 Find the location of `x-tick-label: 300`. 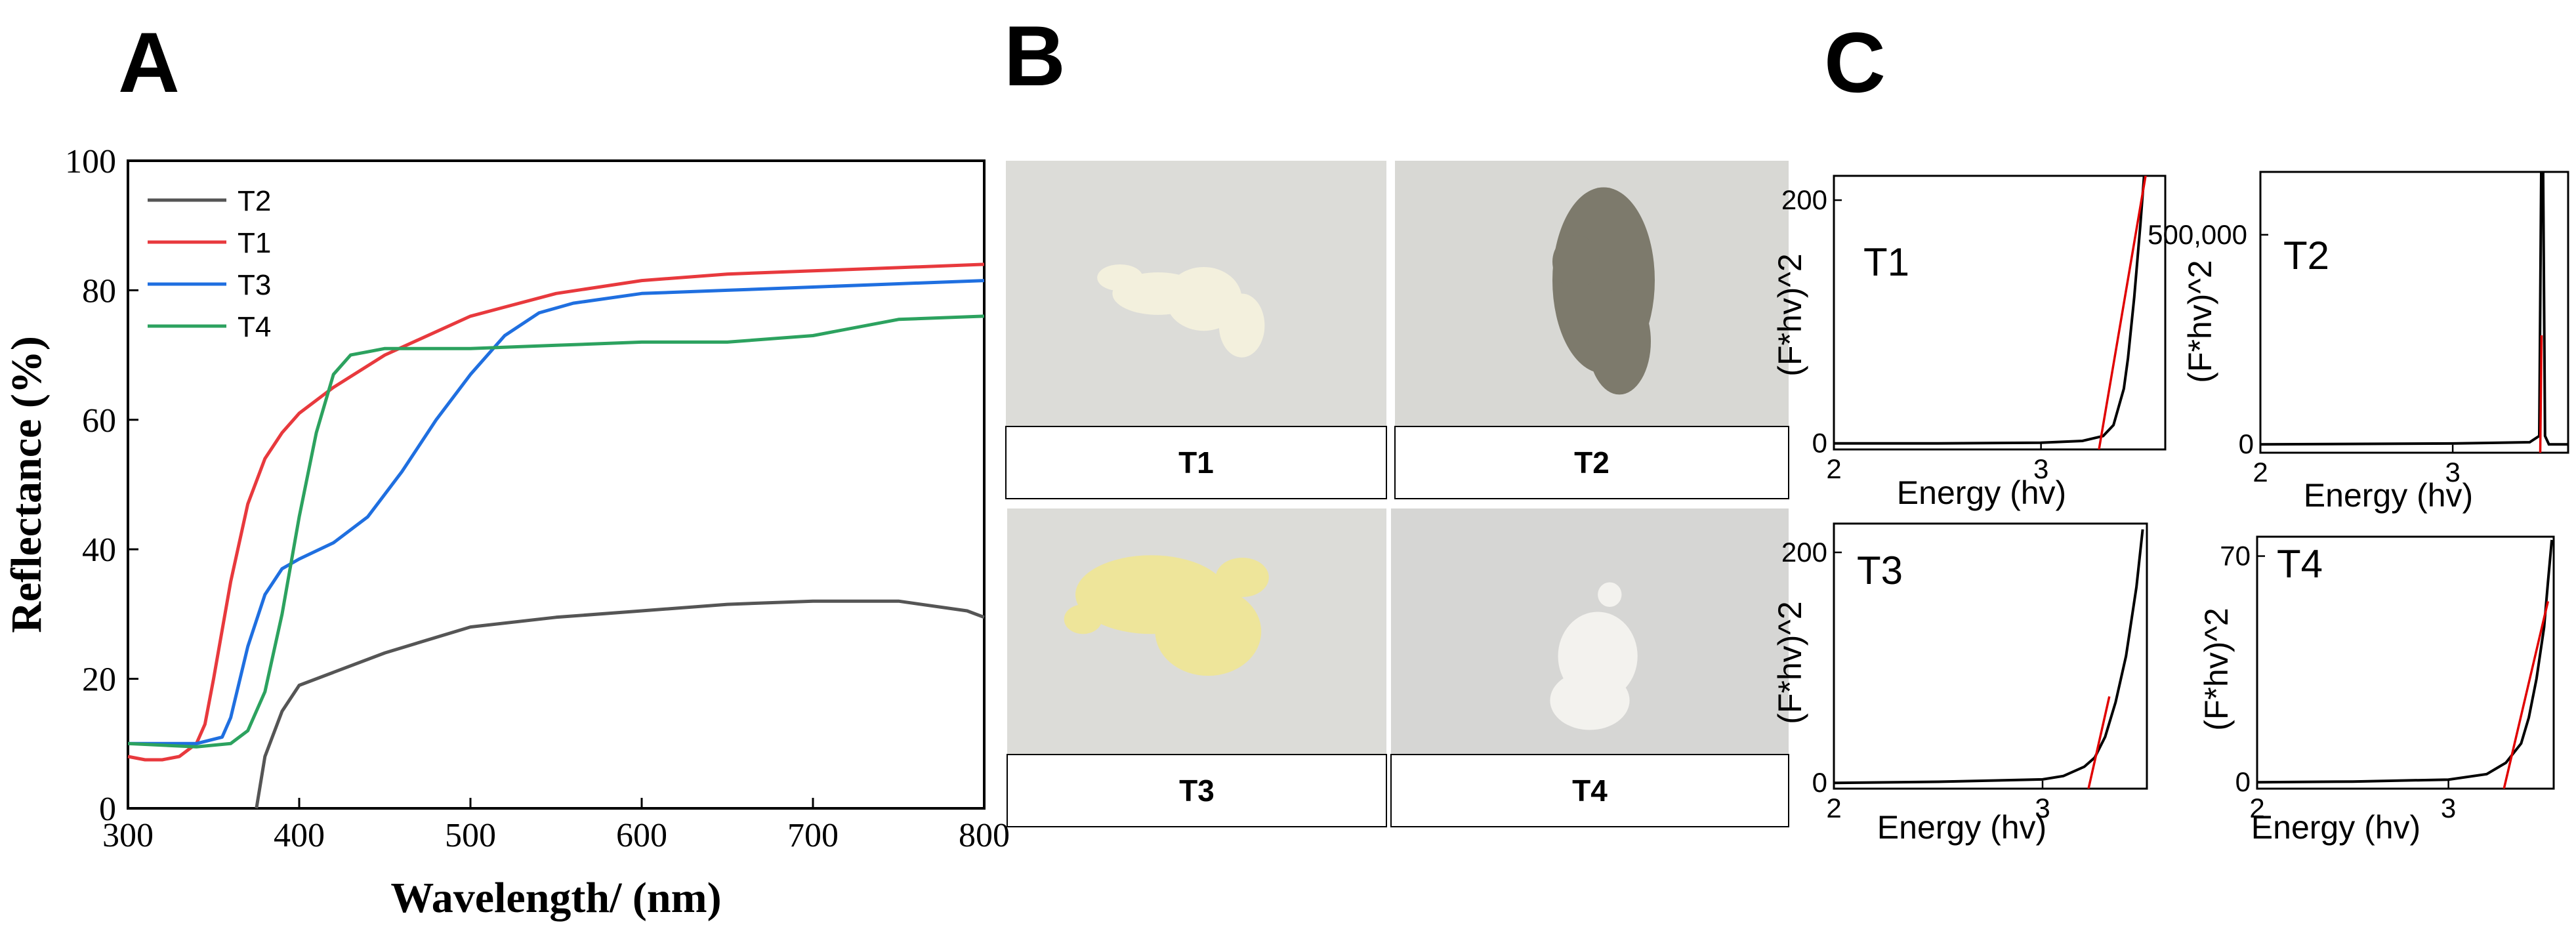

x-tick-label: 300 is located at coordinates (128, 836).